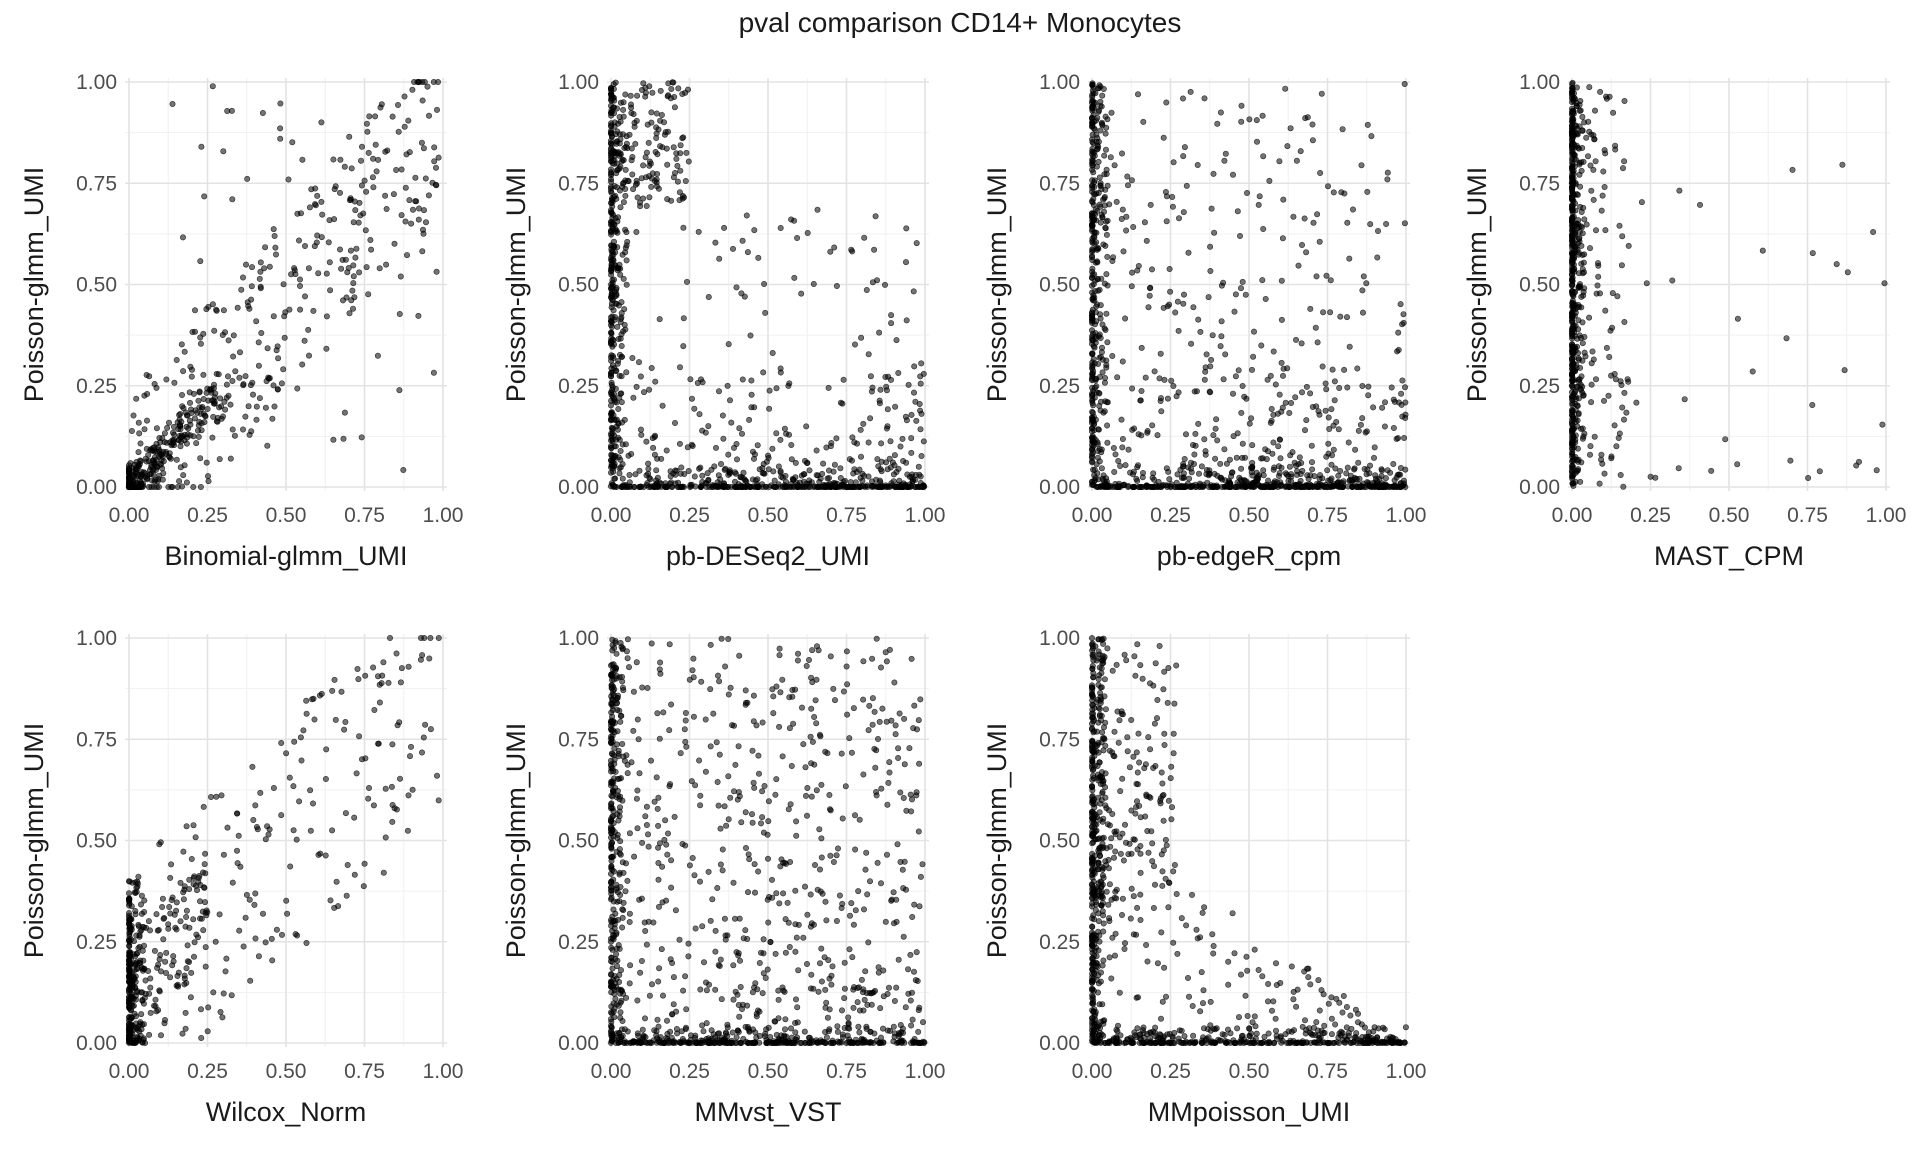 The image size is (1920, 1152). I want to click on y-tick-label: 0.50, so click(1539, 285).